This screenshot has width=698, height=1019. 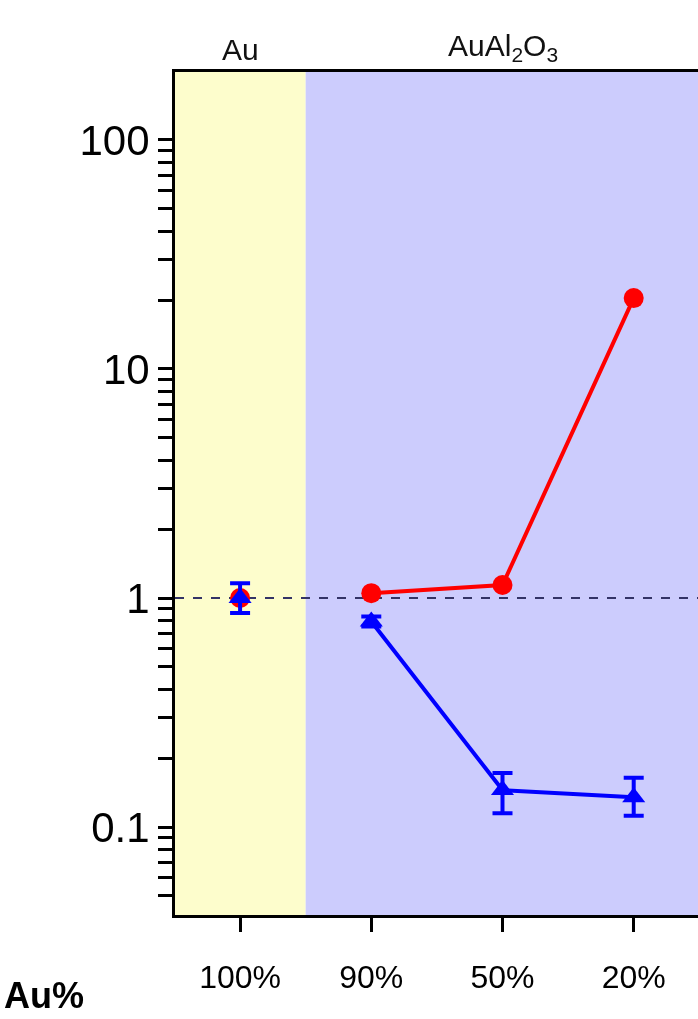 I want to click on y-tick-label: 10, so click(x=126, y=369).